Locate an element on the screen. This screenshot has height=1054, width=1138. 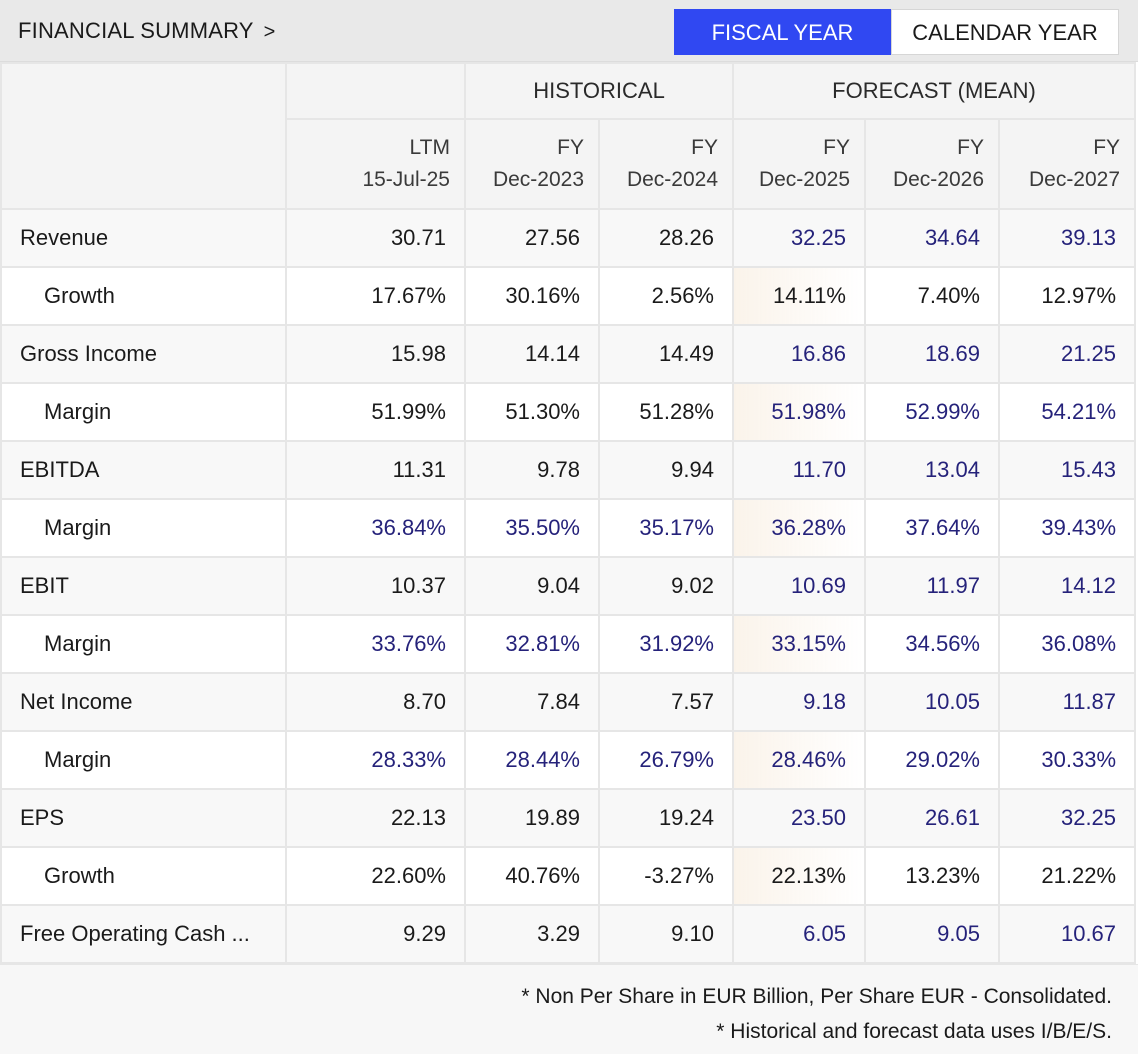
value-cell: 33.15% is located at coordinates (799, 644).